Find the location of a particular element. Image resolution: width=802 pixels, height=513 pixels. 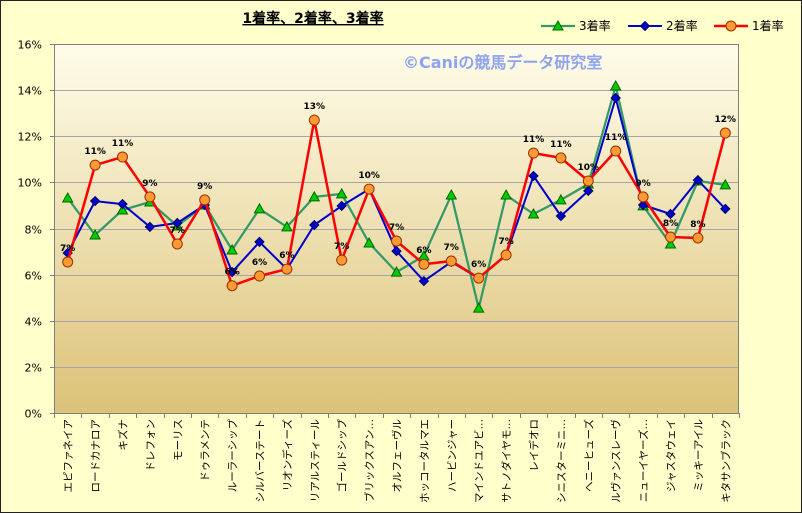

x-tick-label: ゴールドシップ is located at coordinates (342, 456).